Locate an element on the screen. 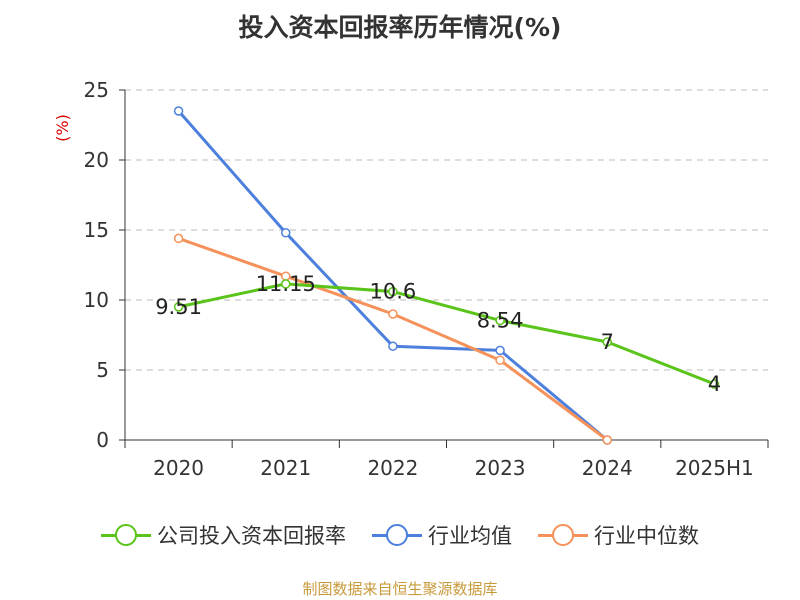 This screenshot has height=600, width=800. data-label: 10.6 is located at coordinates (393, 292).